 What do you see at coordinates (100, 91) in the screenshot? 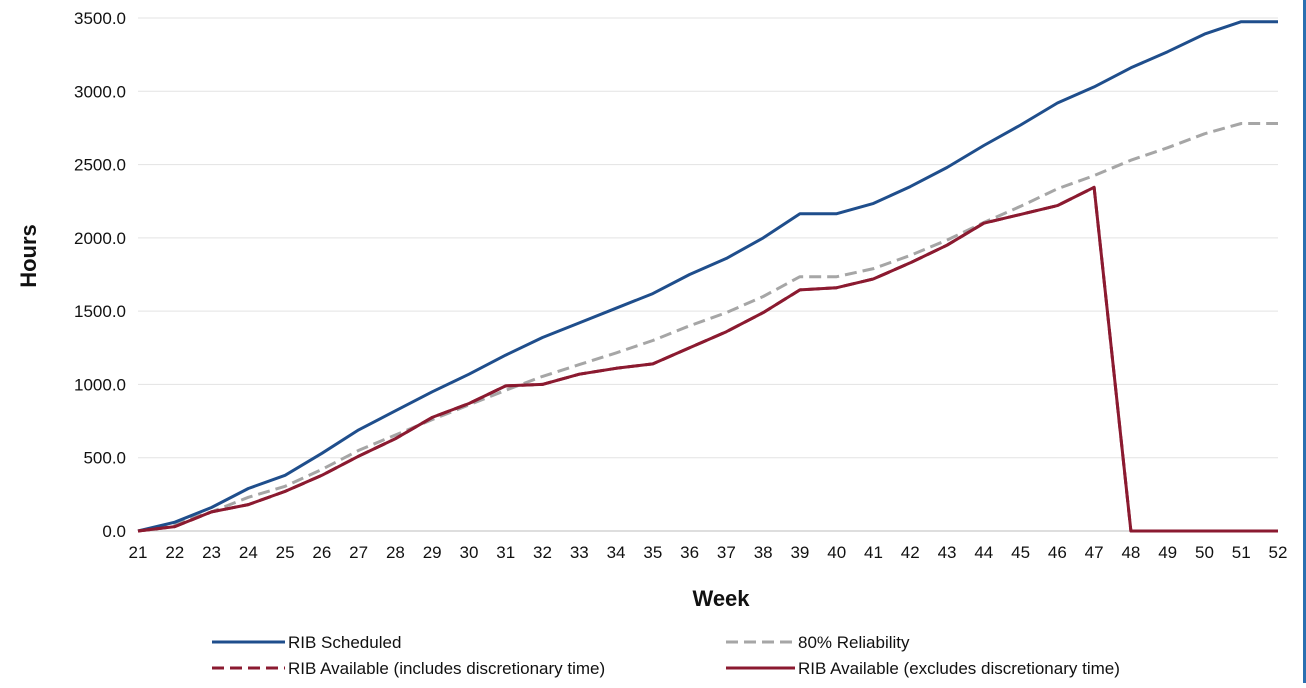
I see `y-tick-label: 3000.0` at bounding box center [100, 91].